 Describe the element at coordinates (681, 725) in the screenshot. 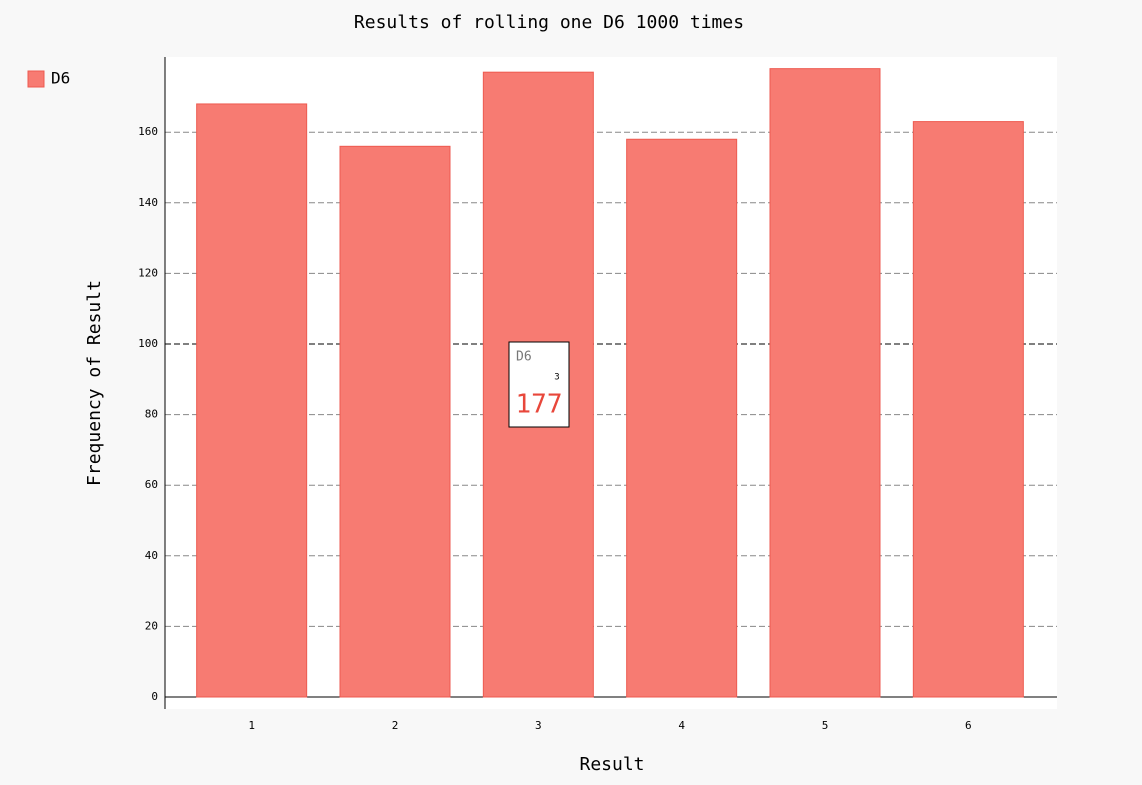

I see `x-tick-label: 4` at that location.